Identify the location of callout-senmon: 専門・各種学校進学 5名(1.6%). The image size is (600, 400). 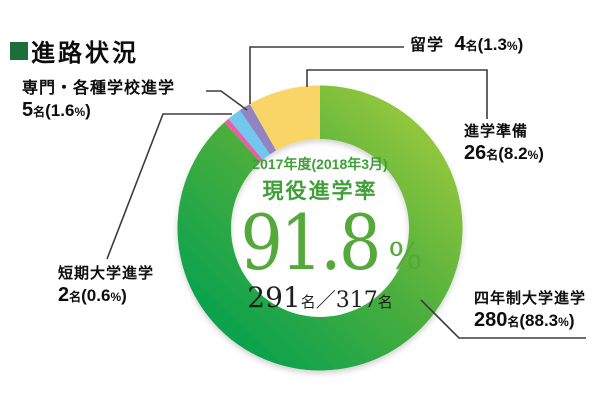
(98, 100).